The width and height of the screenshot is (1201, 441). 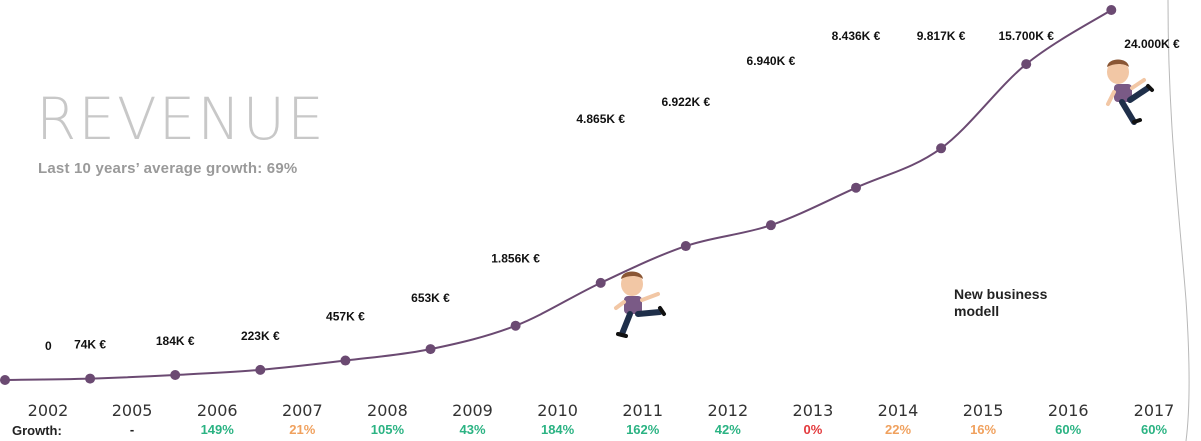 I want to click on growth-label-2015: 16%, so click(x=983, y=429).